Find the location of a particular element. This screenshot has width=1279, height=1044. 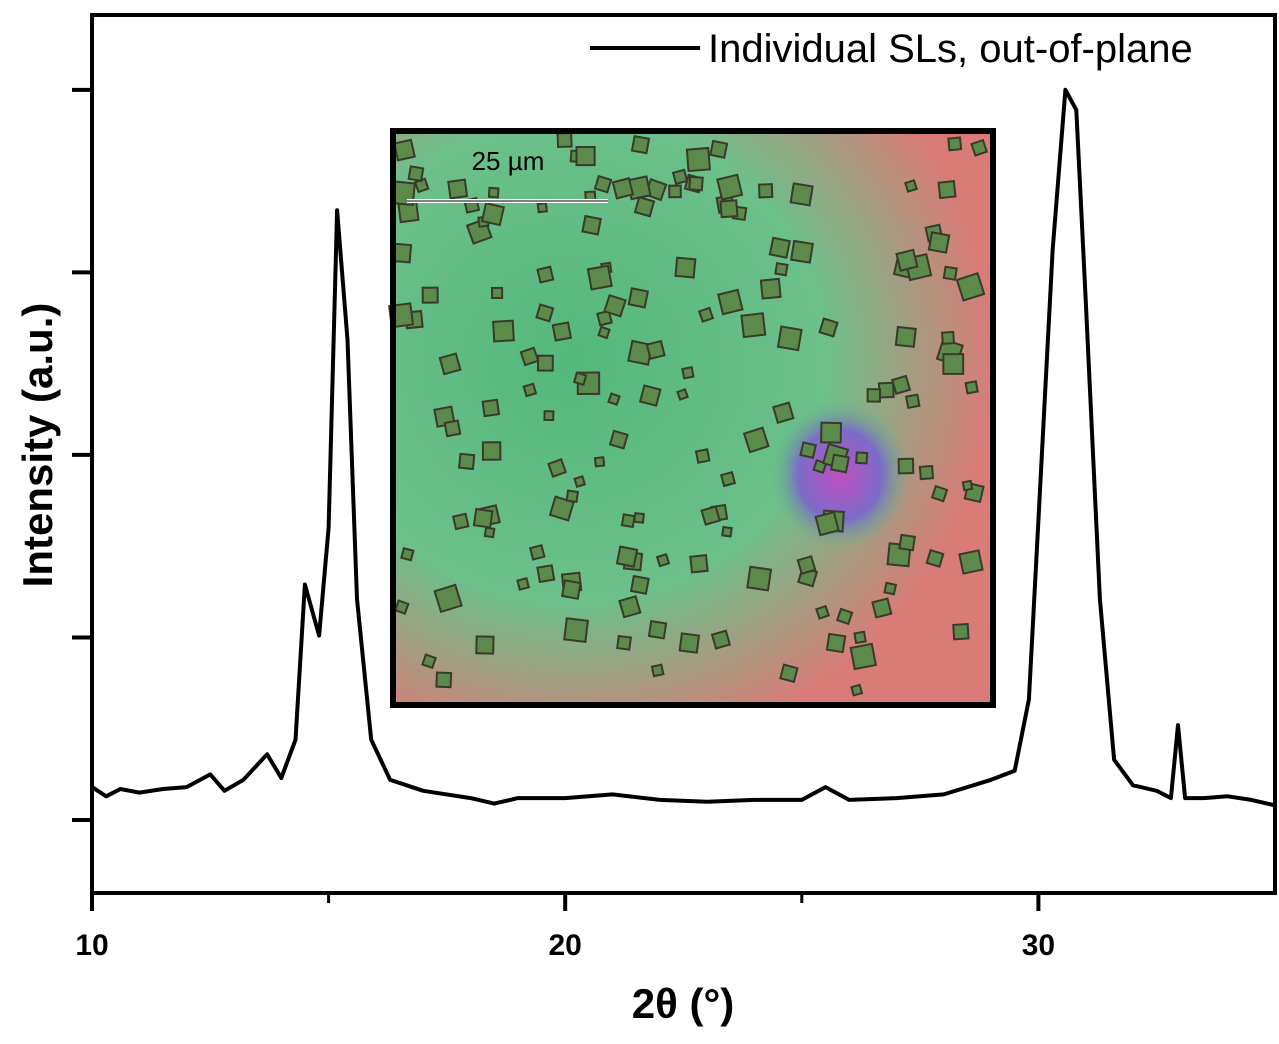

x-tick-label: 10 is located at coordinates (91, 945).